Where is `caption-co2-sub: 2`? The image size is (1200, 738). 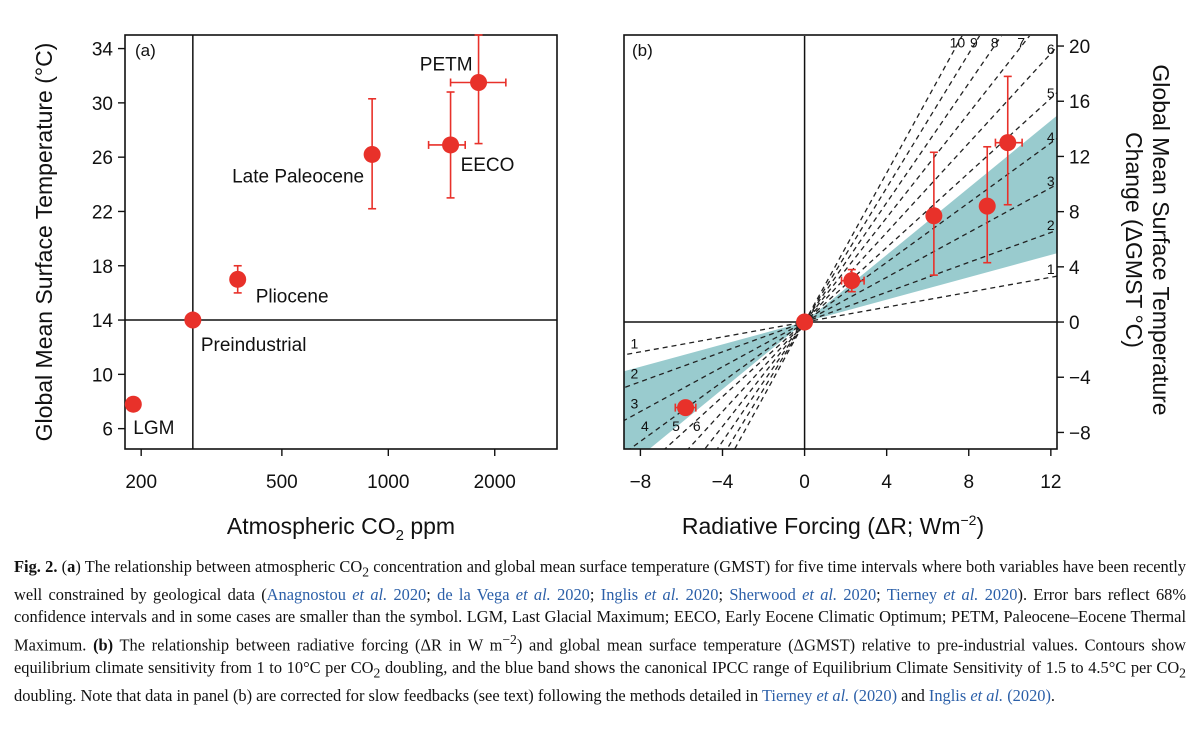 caption-co2-sub: 2 is located at coordinates (366, 572).